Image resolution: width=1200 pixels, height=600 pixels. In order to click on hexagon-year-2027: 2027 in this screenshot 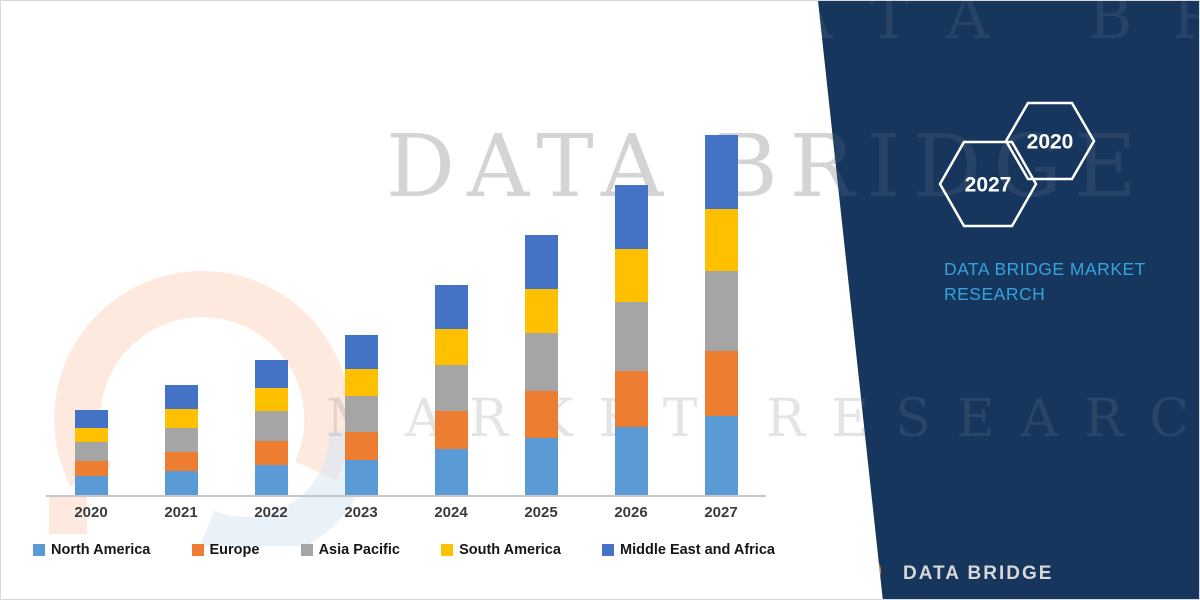, I will do `click(988, 184)`.